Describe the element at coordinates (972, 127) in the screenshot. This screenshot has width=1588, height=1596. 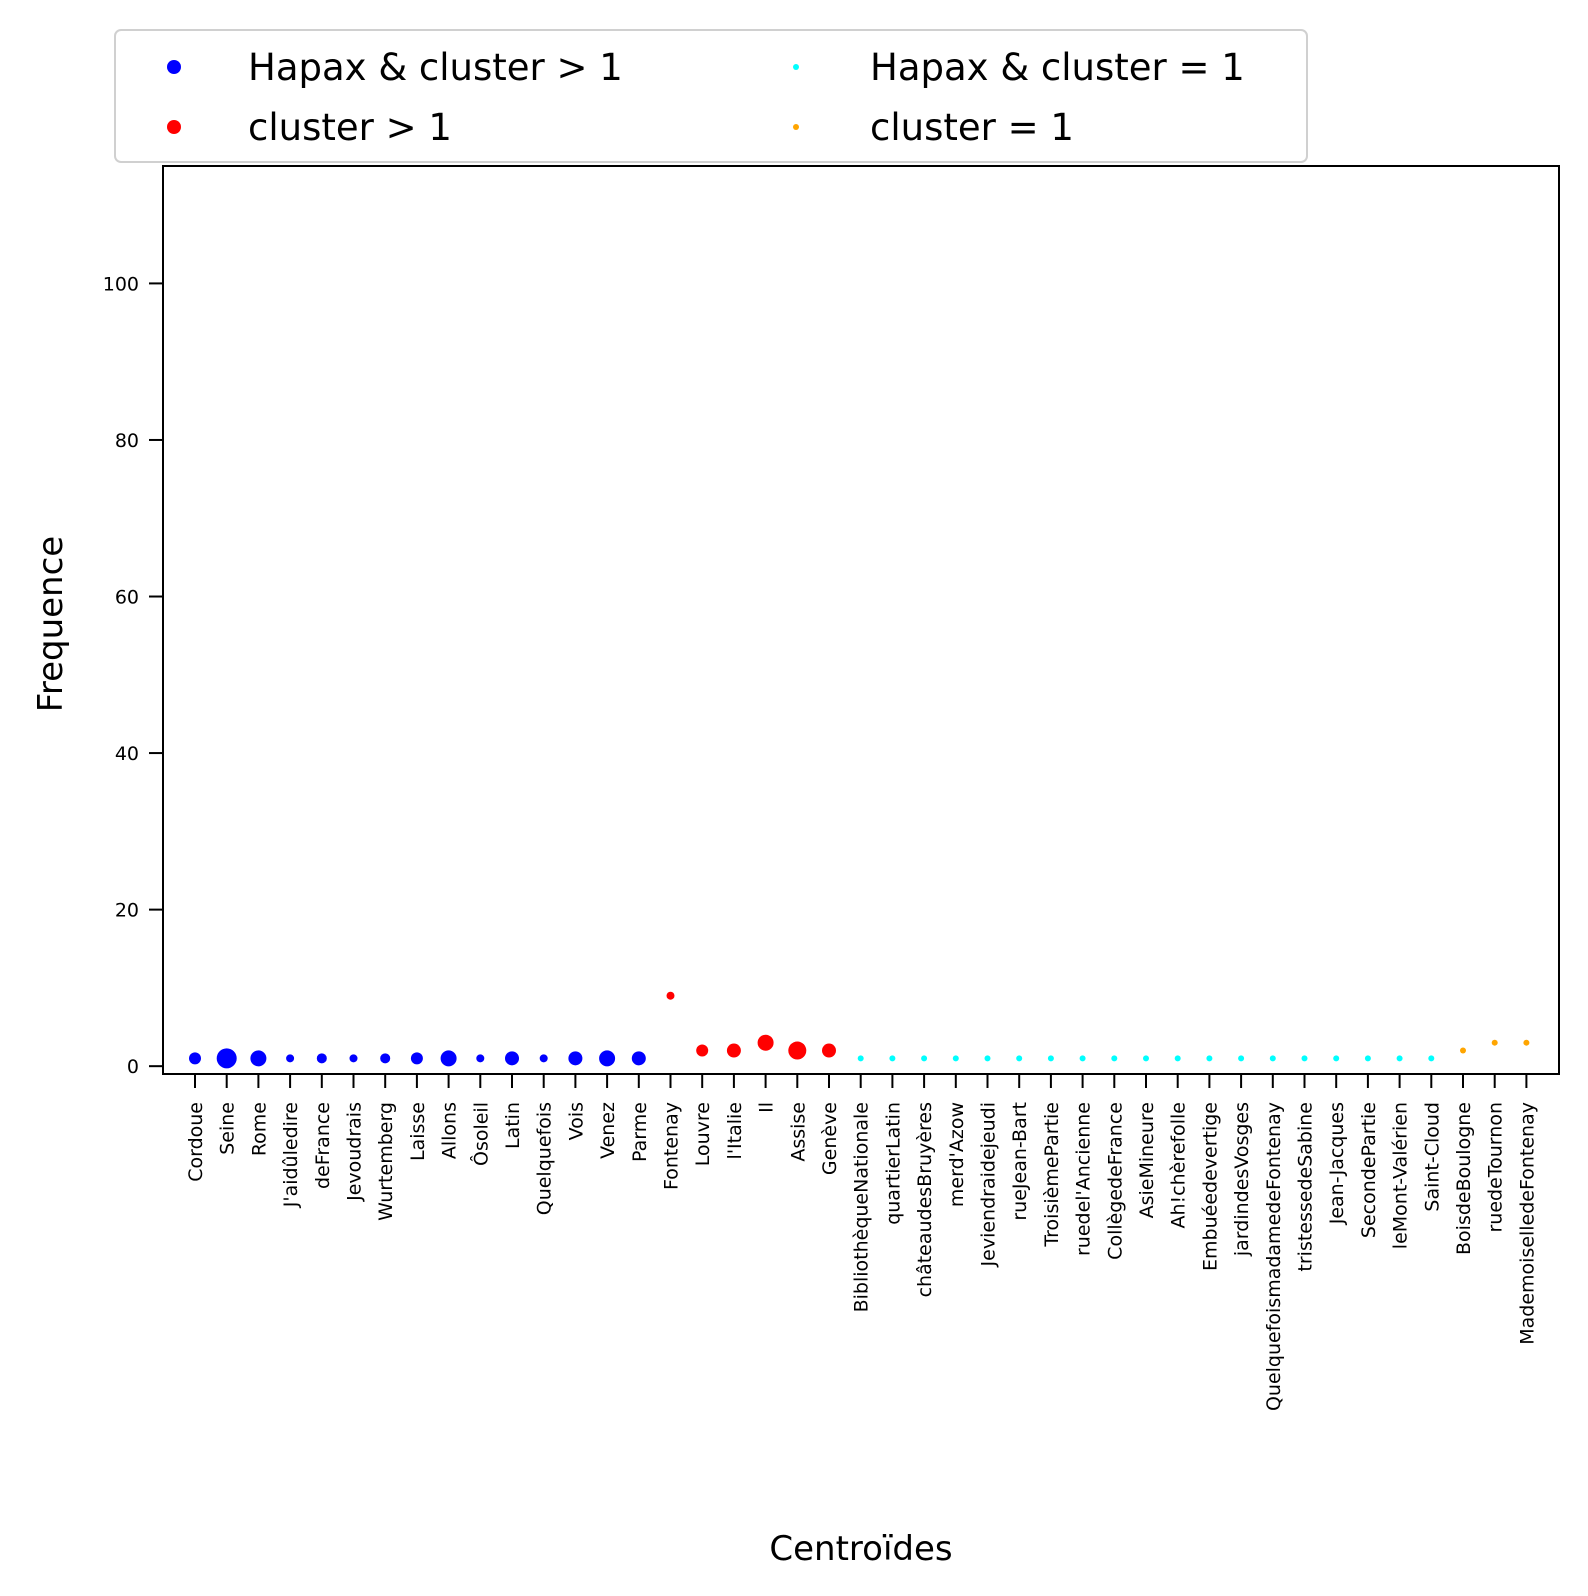
I see `legend-label: cluster = 1` at that location.